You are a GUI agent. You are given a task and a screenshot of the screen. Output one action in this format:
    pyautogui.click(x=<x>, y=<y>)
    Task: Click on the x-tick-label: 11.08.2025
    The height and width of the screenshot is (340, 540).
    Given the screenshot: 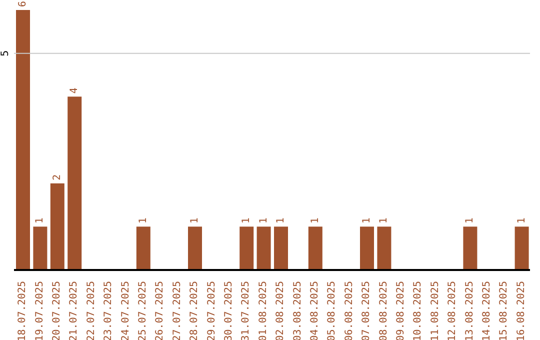 What is the action you would take?
    pyautogui.click(x=435, y=310)
    